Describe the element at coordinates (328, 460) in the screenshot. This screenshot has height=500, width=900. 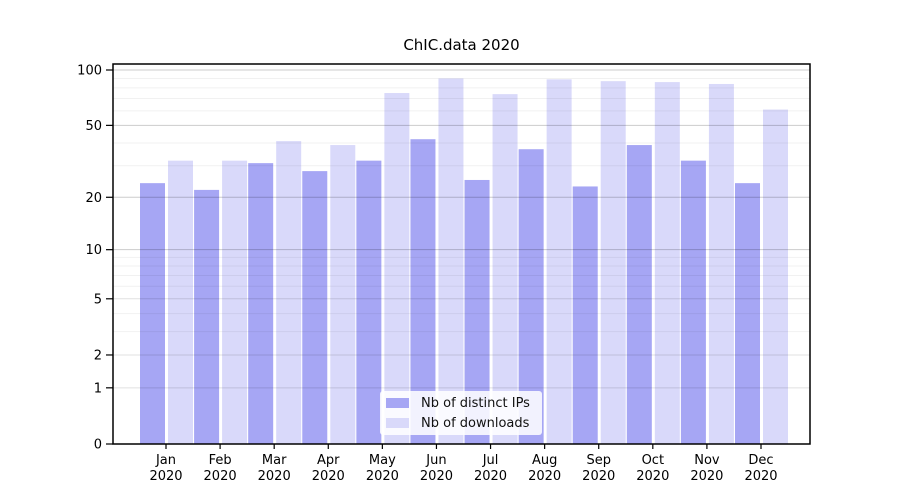
I see `x-tick-label-month-apr: Apr` at that location.